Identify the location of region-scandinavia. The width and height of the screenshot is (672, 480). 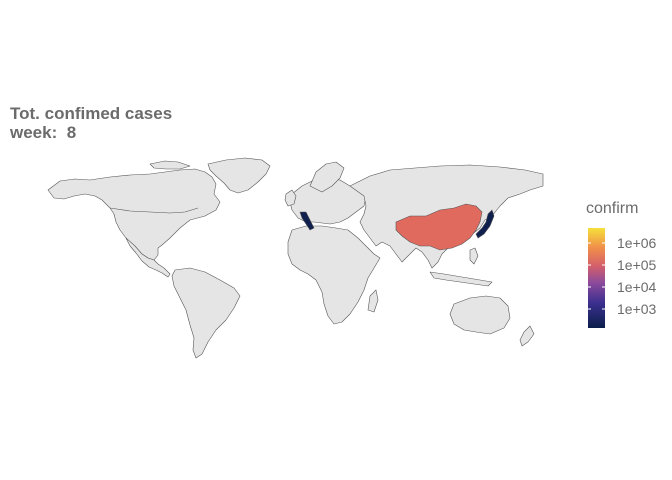
(327, 177).